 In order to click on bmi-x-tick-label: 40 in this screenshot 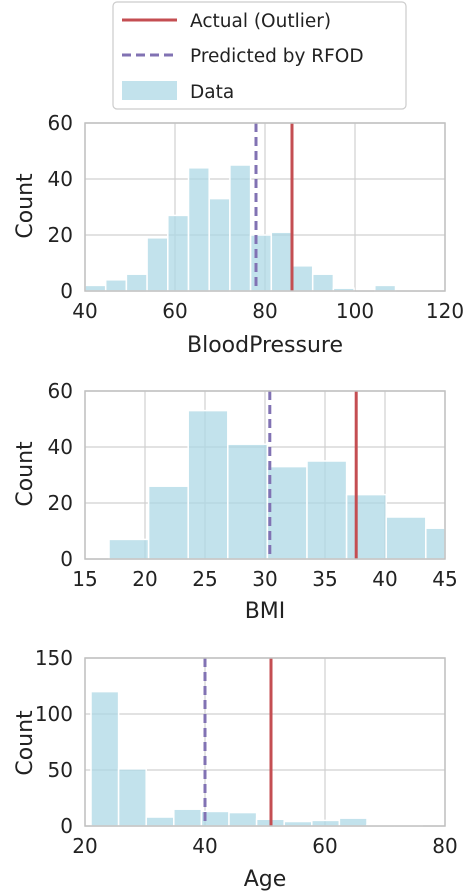, I will do `click(384, 579)`.